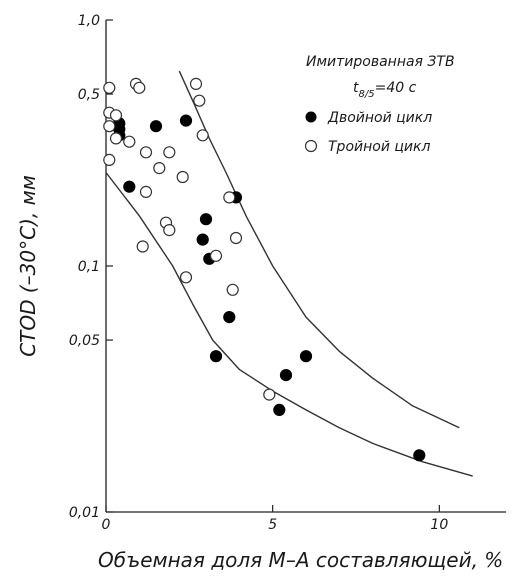  I want to click on legend-subtitle: t8/5=40 с, so click(385, 90).